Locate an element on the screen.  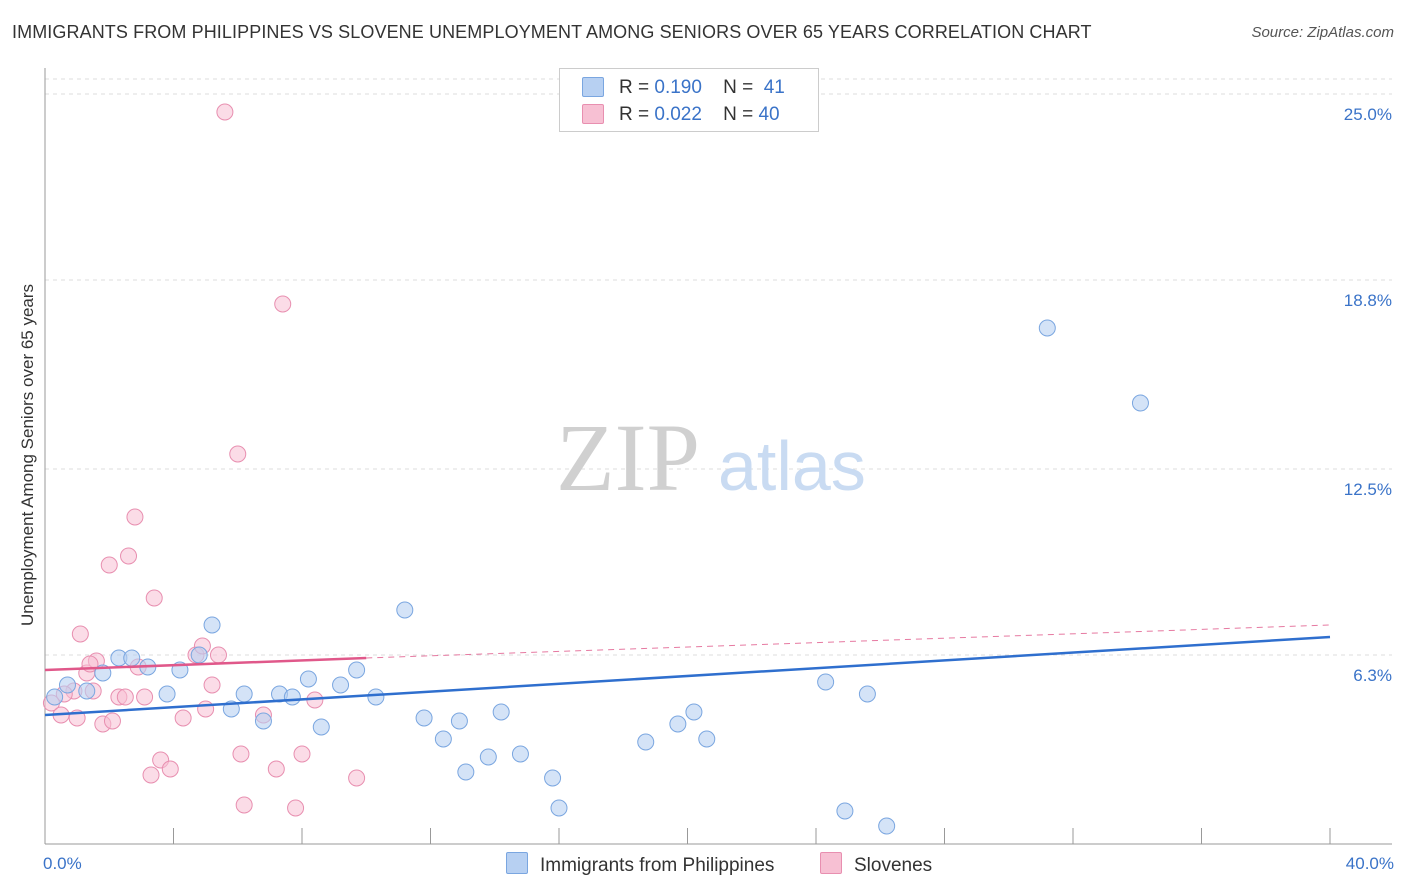
correlation-legend: R = 0.190 N = 41 R = 0.022 N = 40 is located at coordinates (689, 100).